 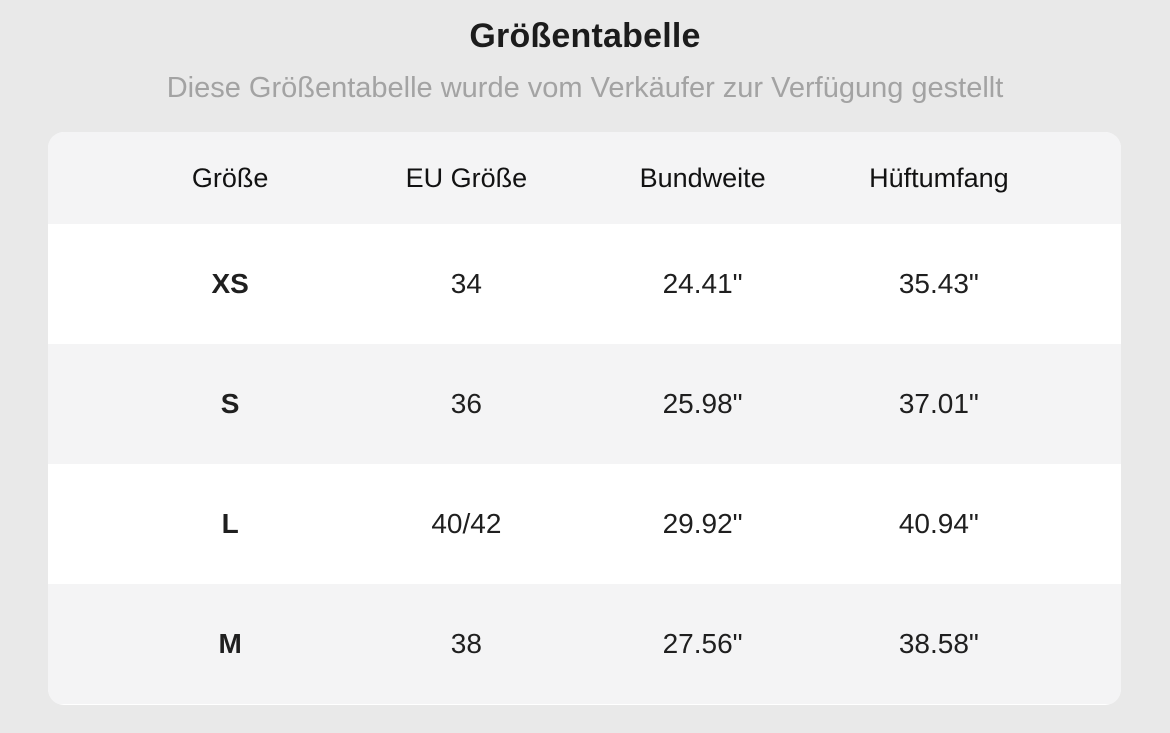 What do you see at coordinates (230, 283) in the screenshot?
I see `cell-size: XS` at bounding box center [230, 283].